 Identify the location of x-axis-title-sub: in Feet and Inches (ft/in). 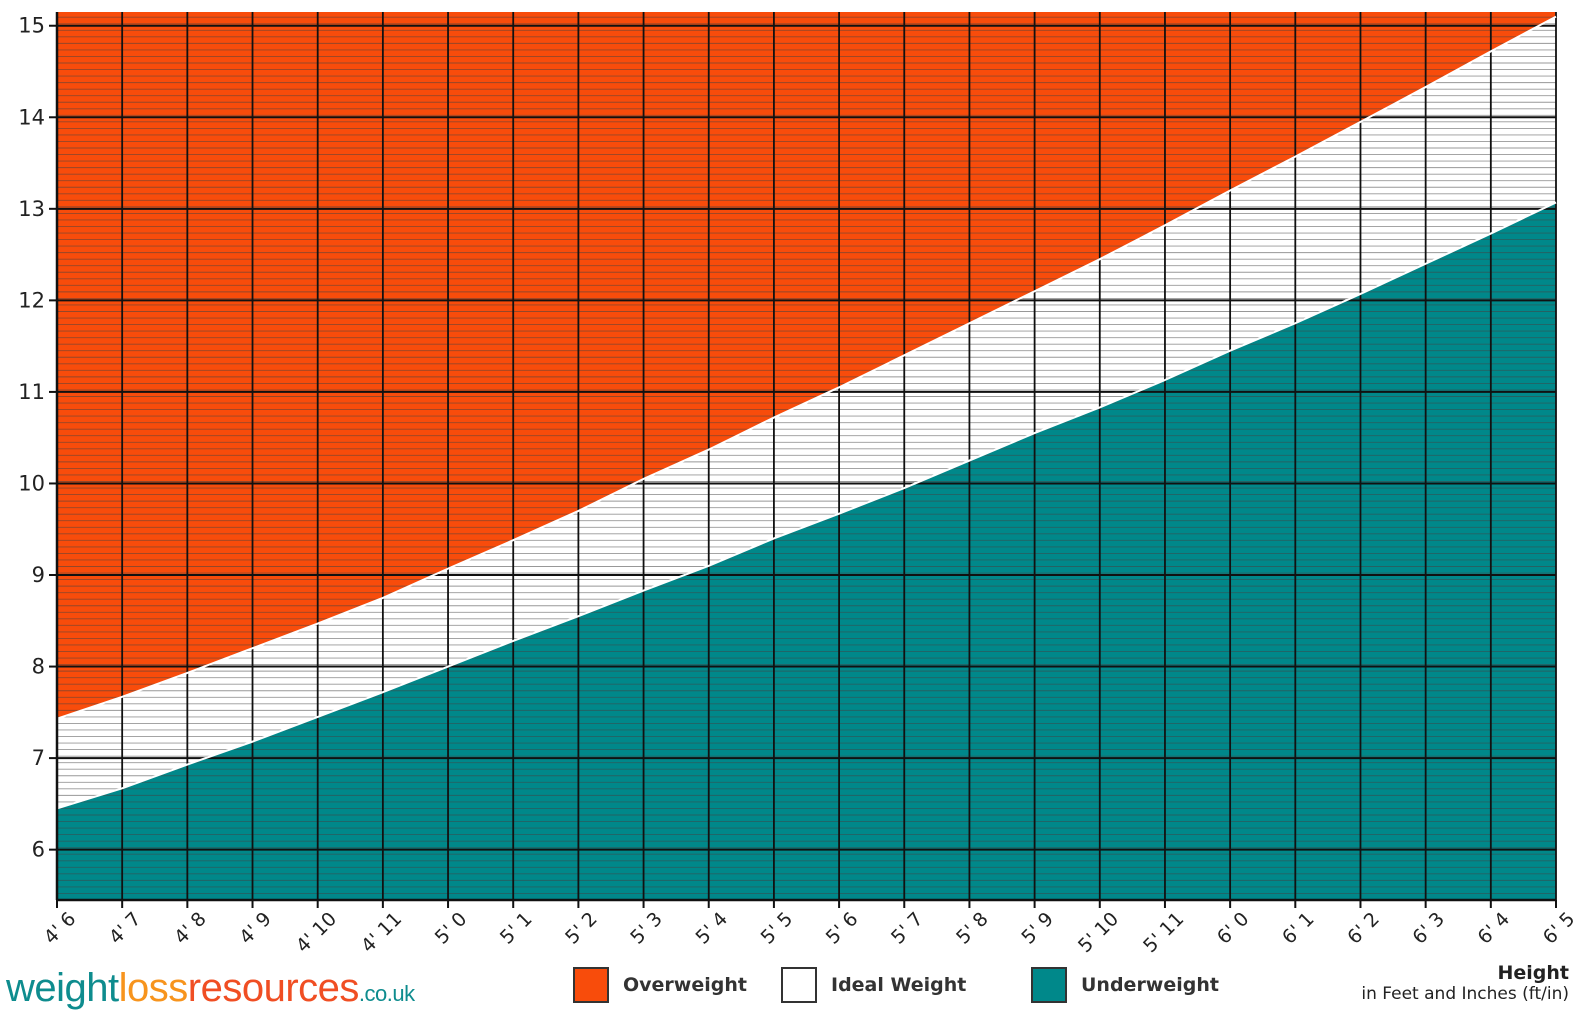
(1465, 994).